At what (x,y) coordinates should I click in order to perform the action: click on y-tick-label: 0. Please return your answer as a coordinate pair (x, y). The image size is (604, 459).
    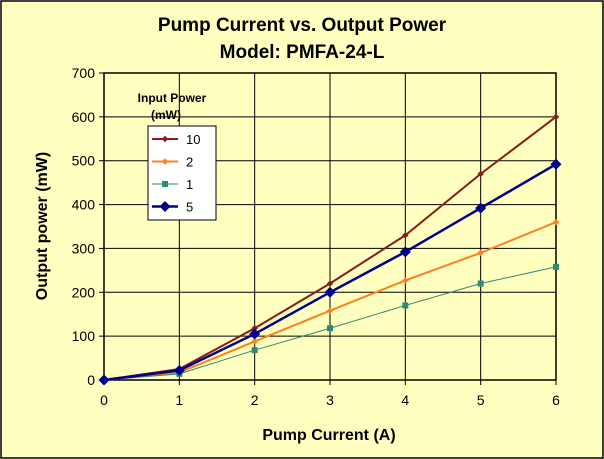
    Looking at the image, I should click on (91, 380).